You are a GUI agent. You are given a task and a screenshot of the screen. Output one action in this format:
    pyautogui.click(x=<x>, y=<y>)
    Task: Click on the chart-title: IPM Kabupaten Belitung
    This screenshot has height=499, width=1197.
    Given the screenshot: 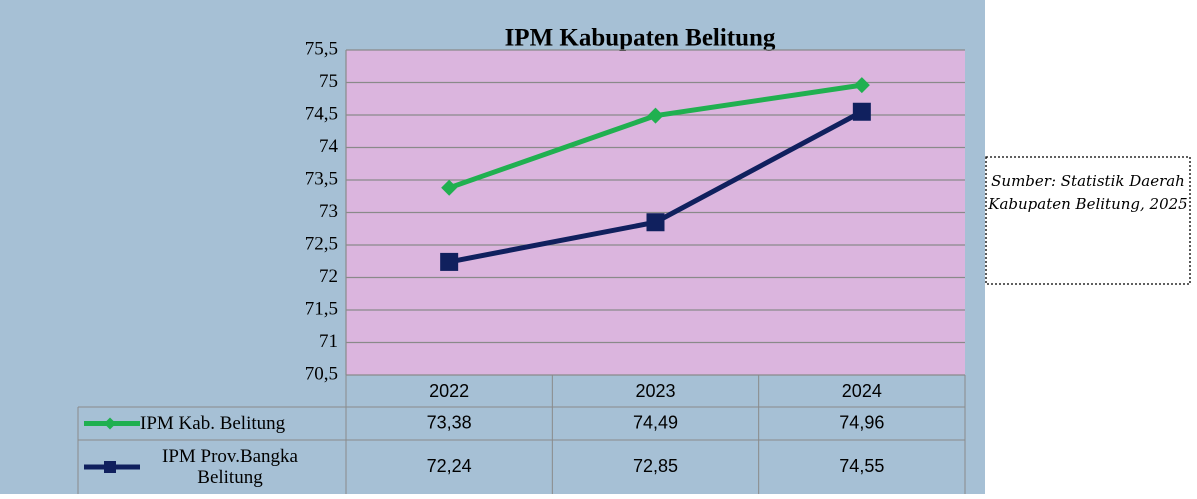 What is the action you would take?
    pyautogui.click(x=640, y=38)
    